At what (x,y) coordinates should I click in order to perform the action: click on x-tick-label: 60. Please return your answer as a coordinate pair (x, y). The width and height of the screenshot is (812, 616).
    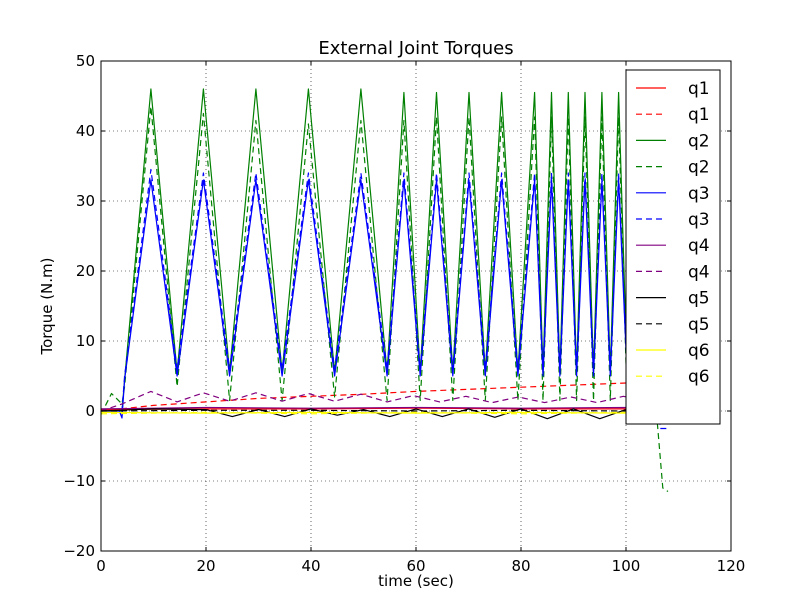
    Looking at the image, I should click on (415, 566).